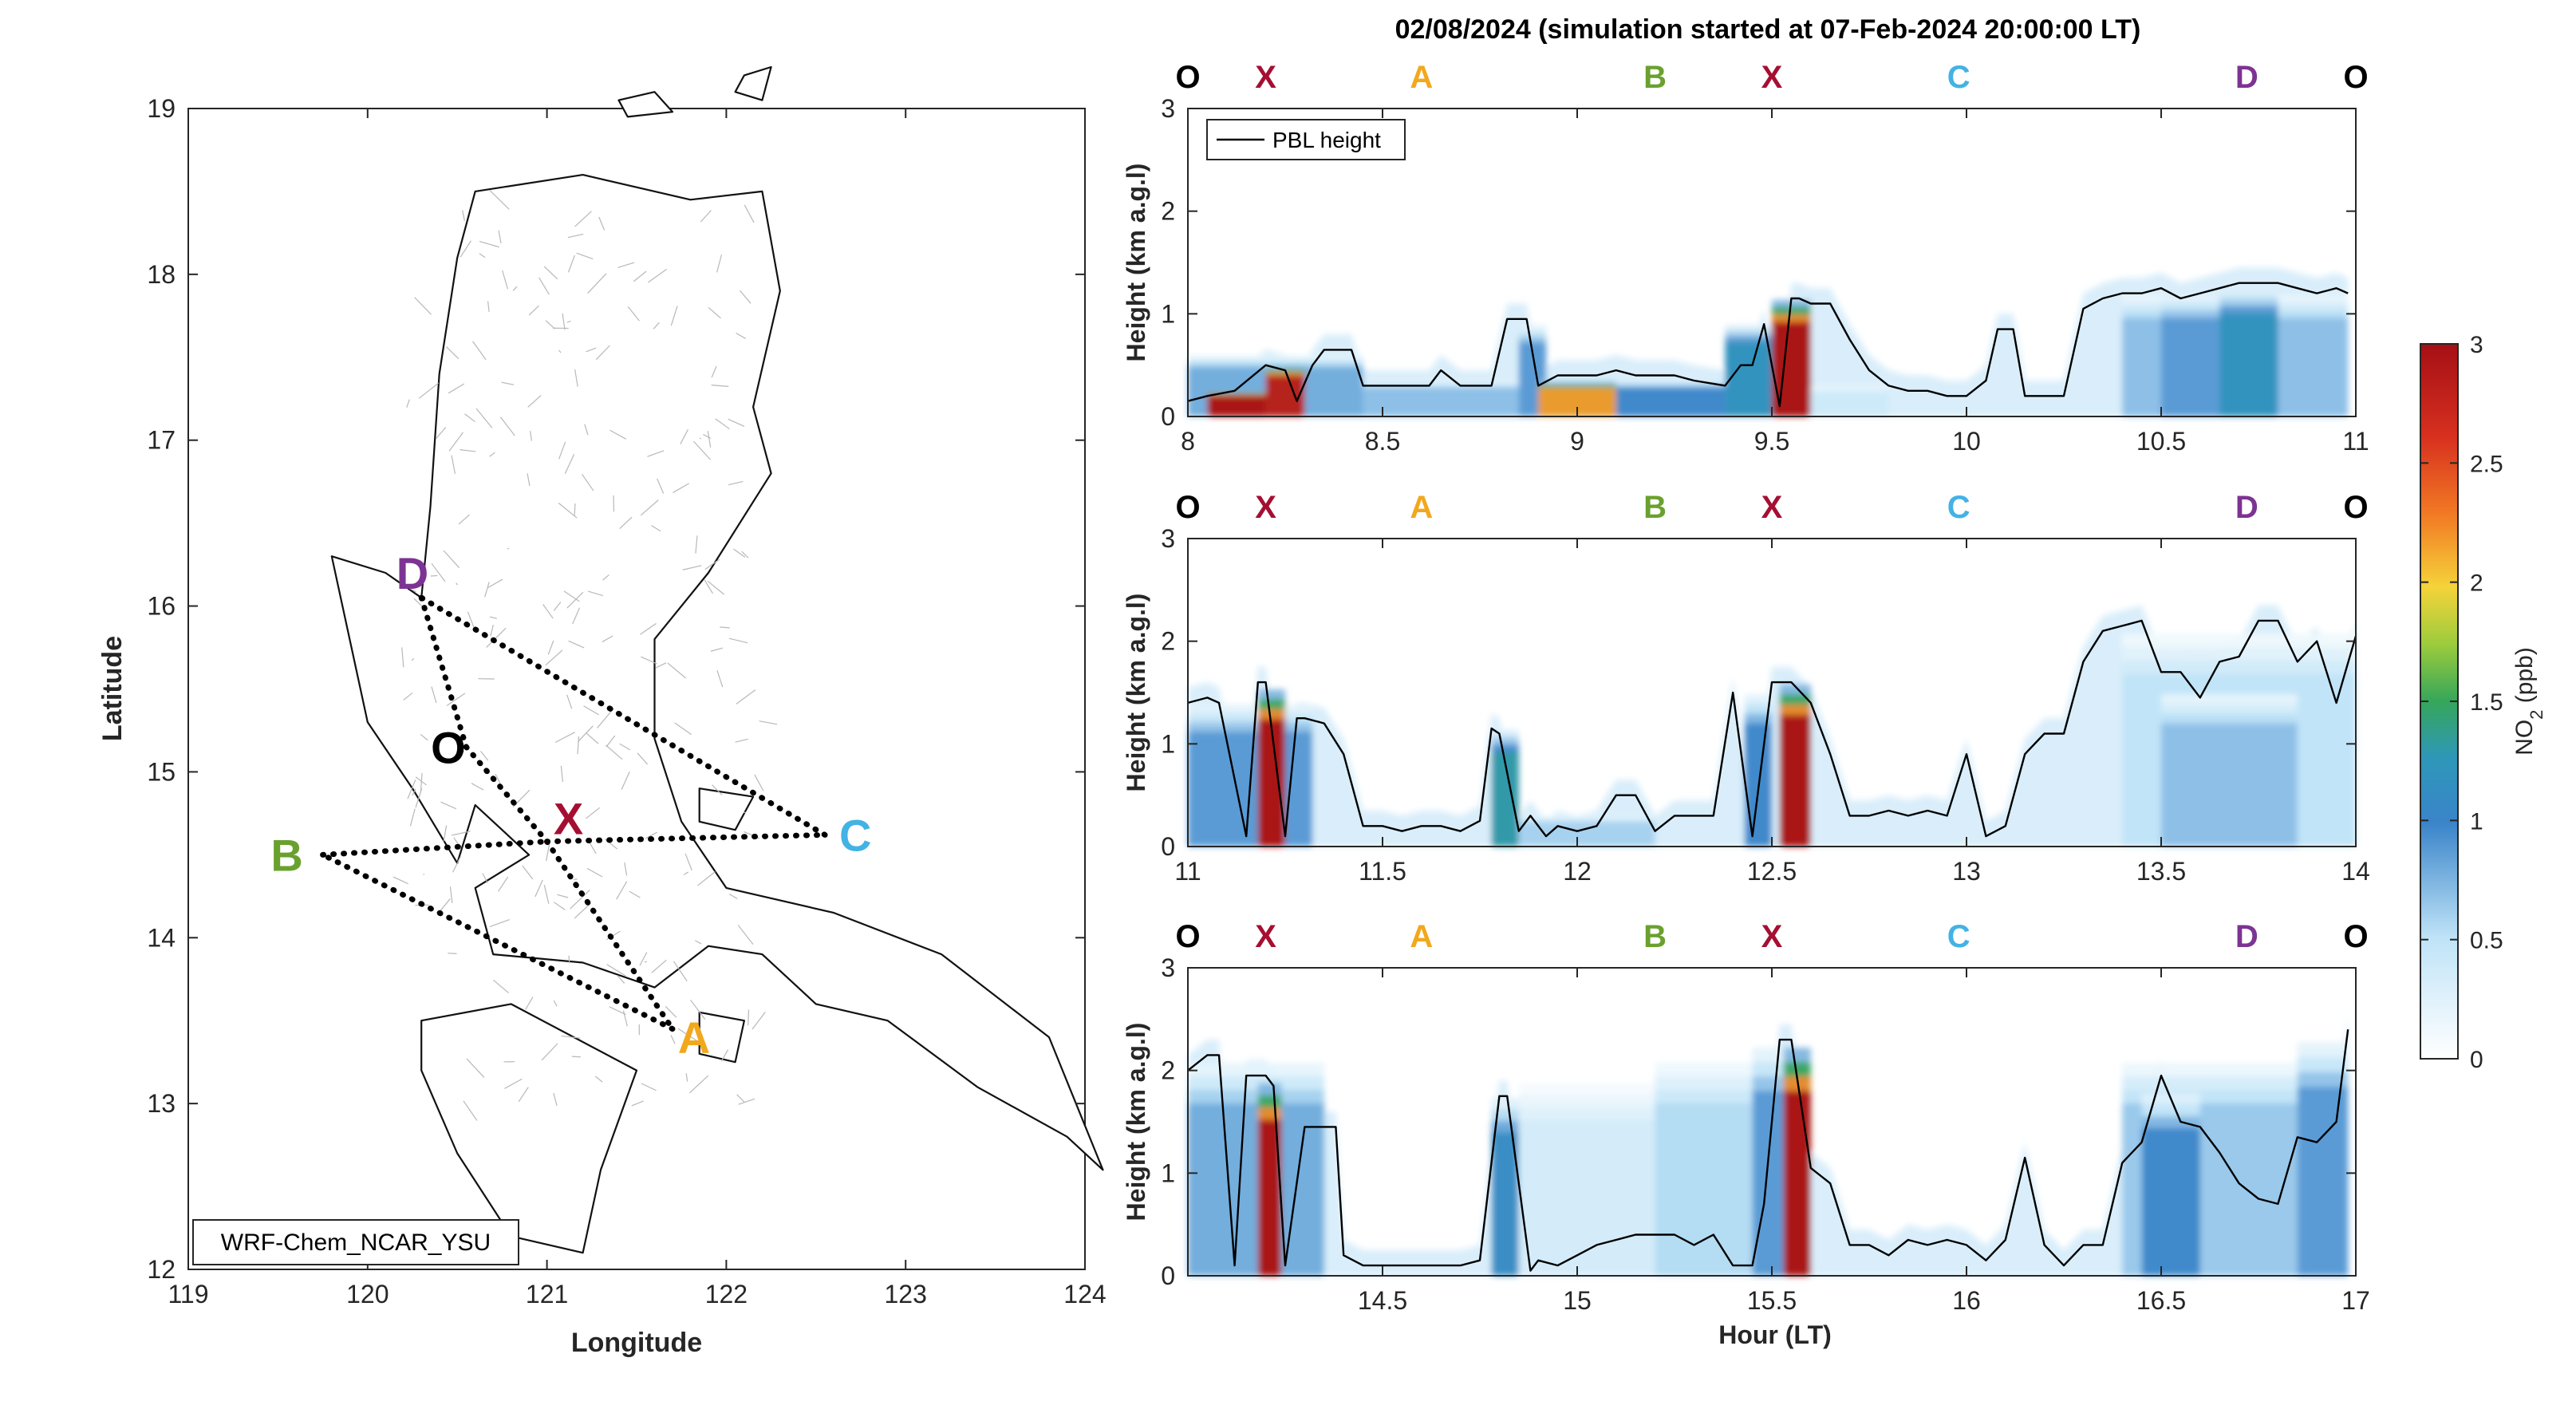  I want to click on map-sites: D O X B C A, so click(570, 805).